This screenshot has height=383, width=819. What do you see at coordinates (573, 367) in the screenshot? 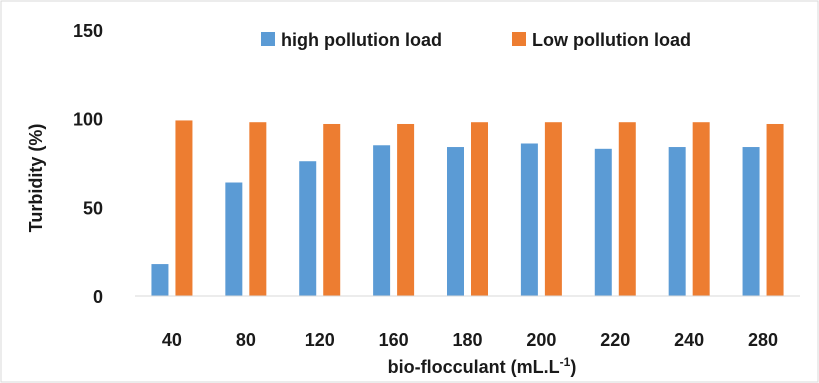
I see `x-axis-title-tail: )` at bounding box center [573, 367].